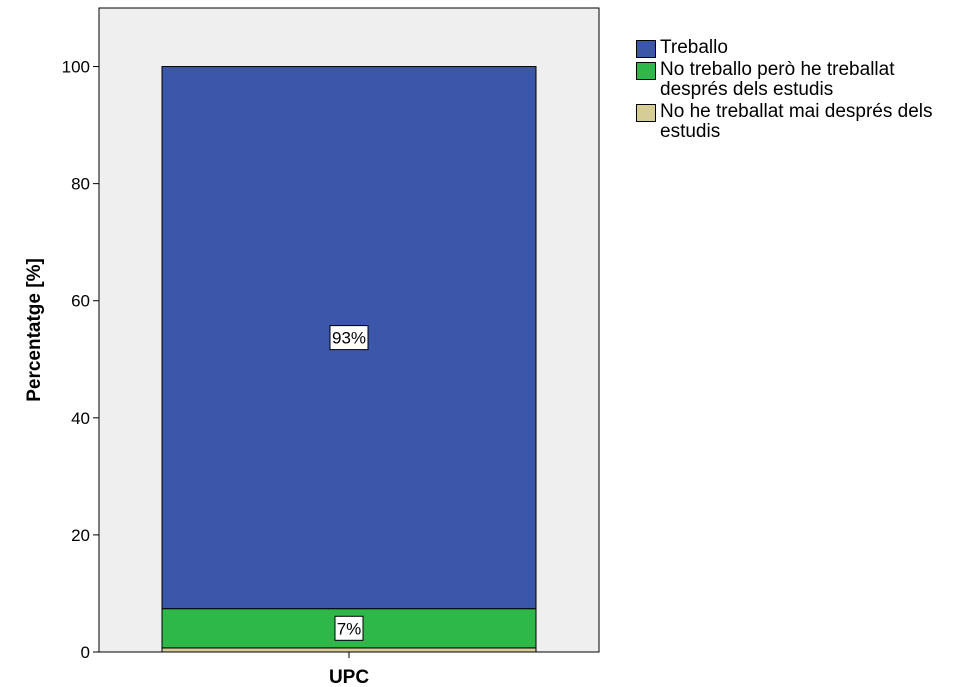 The width and height of the screenshot is (966, 687). Describe the element at coordinates (80, 301) in the screenshot. I see `y-tick-label: 60` at that location.